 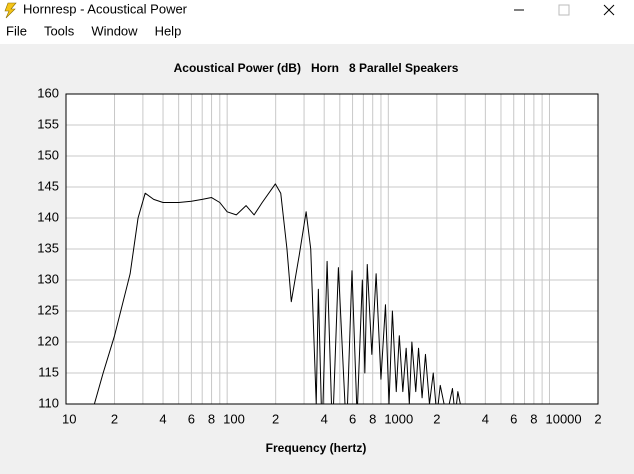 What do you see at coordinates (563, 418) in the screenshot?
I see `x-tick-label: 10000` at bounding box center [563, 418].